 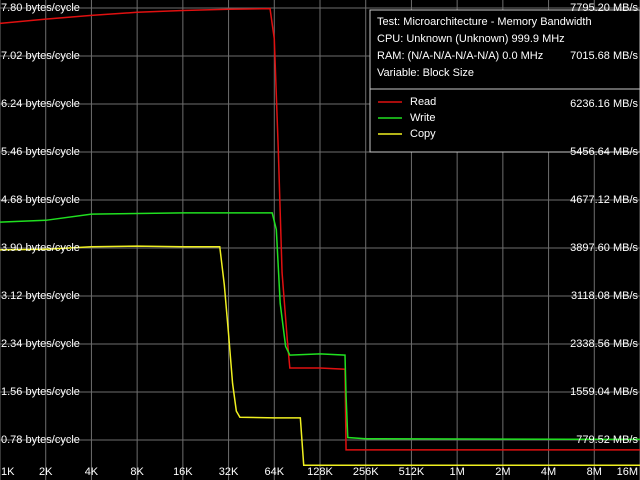 I want to click on x-tick-label: 8M, so click(x=594, y=472).